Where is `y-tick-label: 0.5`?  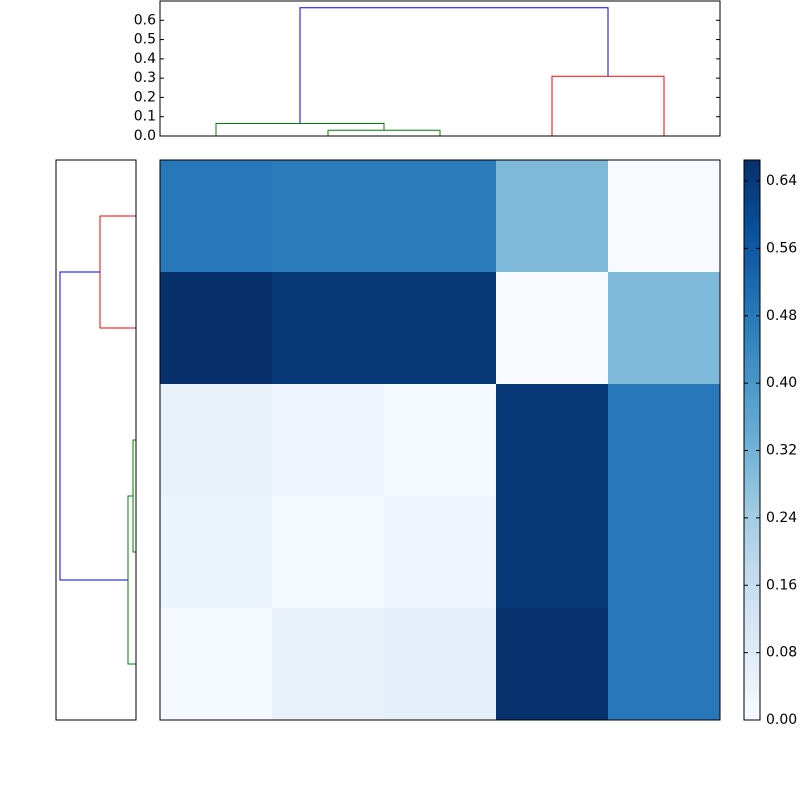 y-tick-label: 0.5 is located at coordinates (145, 40).